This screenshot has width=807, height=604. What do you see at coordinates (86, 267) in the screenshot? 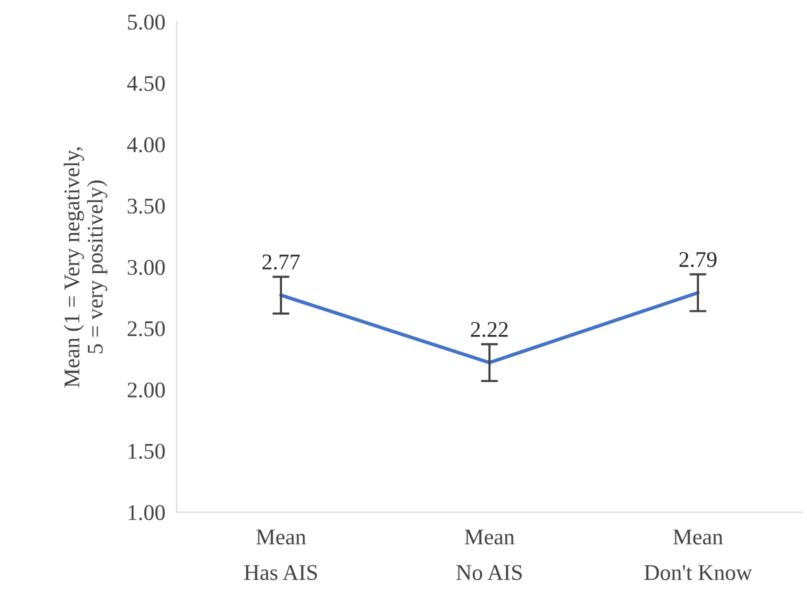
I see `y-axis-title: Mean (1 = Very negatively, 5 = very positively)` at bounding box center [86, 267].